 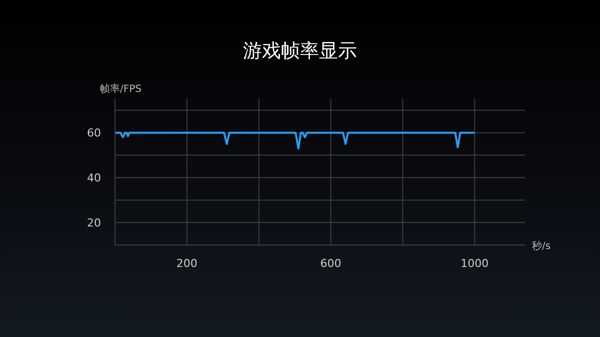 I want to click on x-axis-title: 秒/s, so click(x=541, y=246).